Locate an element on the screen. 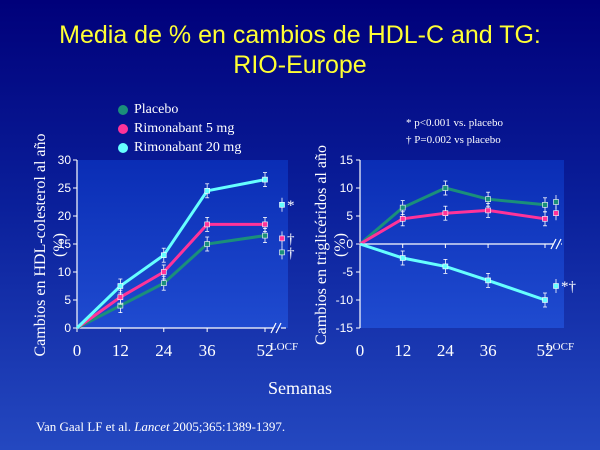 The height and width of the screenshot is (450, 600). note-p001: * p<0.001 vs. placebo is located at coordinates (454, 123).